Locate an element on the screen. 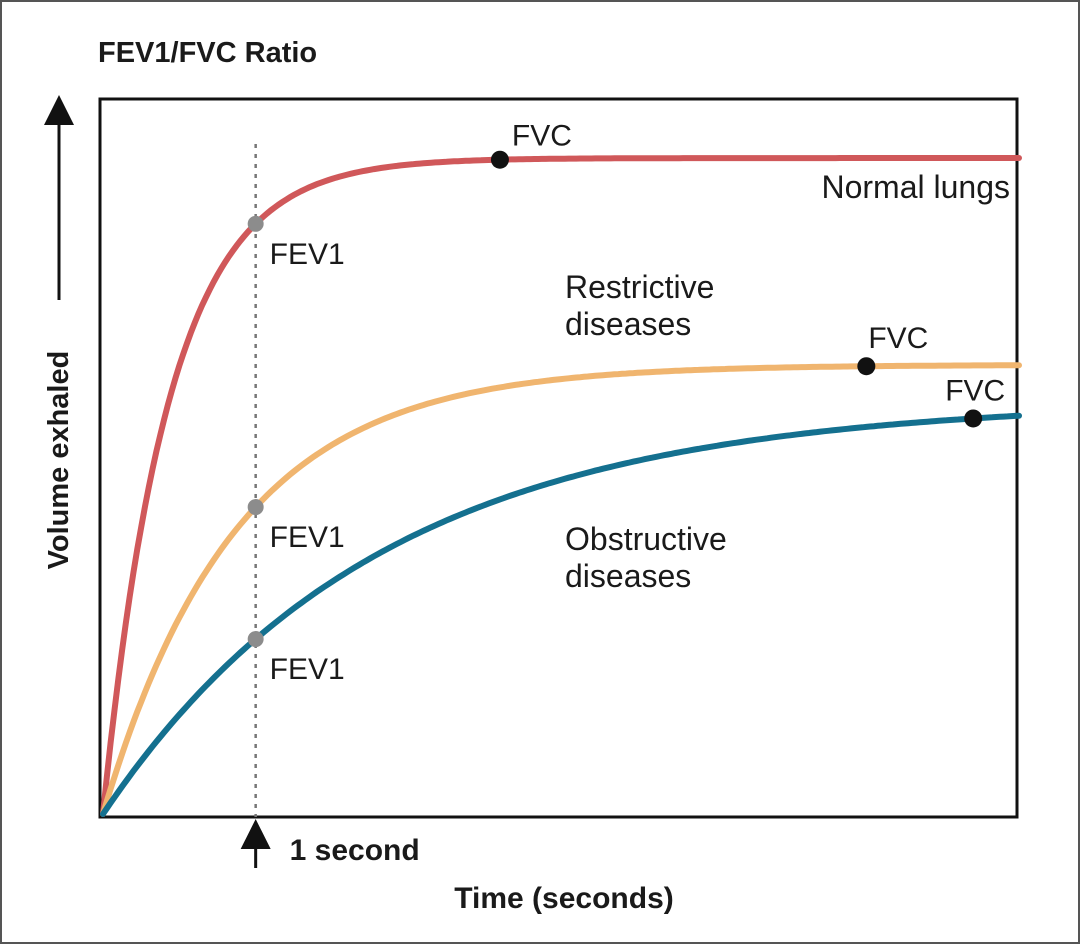 The width and height of the screenshot is (1080, 944). normal-fvc-point is located at coordinates (499, 159).